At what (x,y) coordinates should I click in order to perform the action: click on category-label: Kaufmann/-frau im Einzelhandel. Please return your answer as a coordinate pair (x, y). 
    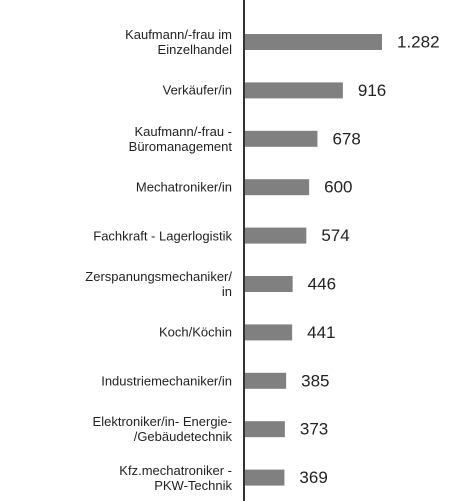
    Looking at the image, I should click on (178, 42).